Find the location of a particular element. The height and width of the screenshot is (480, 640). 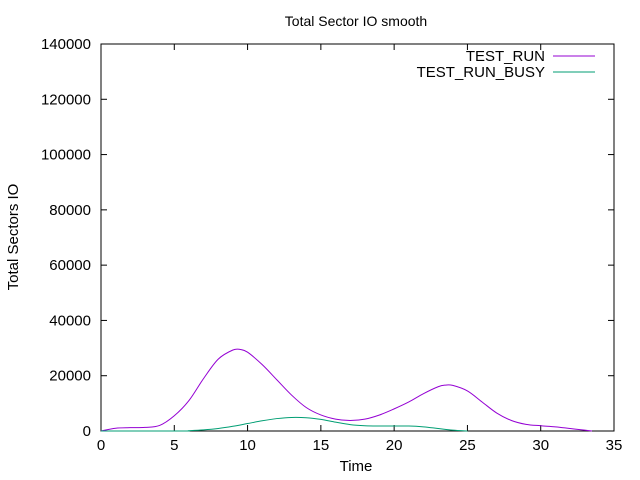

series-line-test-run-busy is located at coordinates (284, 424).